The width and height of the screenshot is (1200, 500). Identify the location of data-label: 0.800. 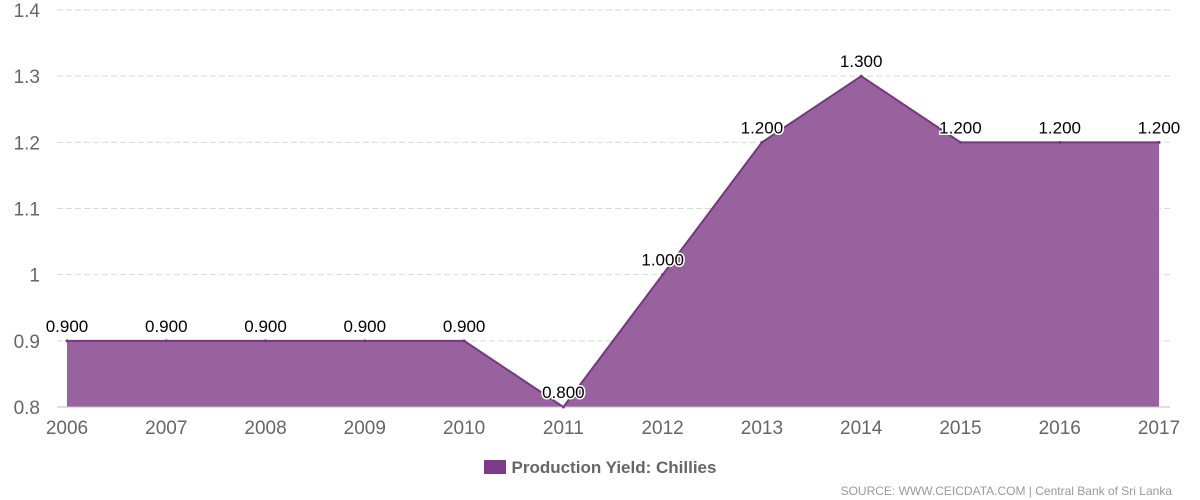
(563, 392).